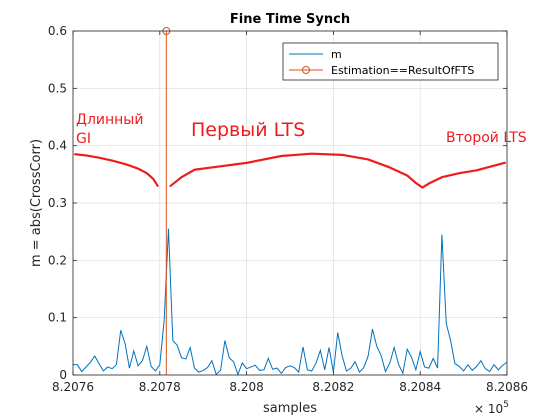 This screenshot has height=420, width=560. I want to click on y-tick-label: 0.3, so click(57, 203).